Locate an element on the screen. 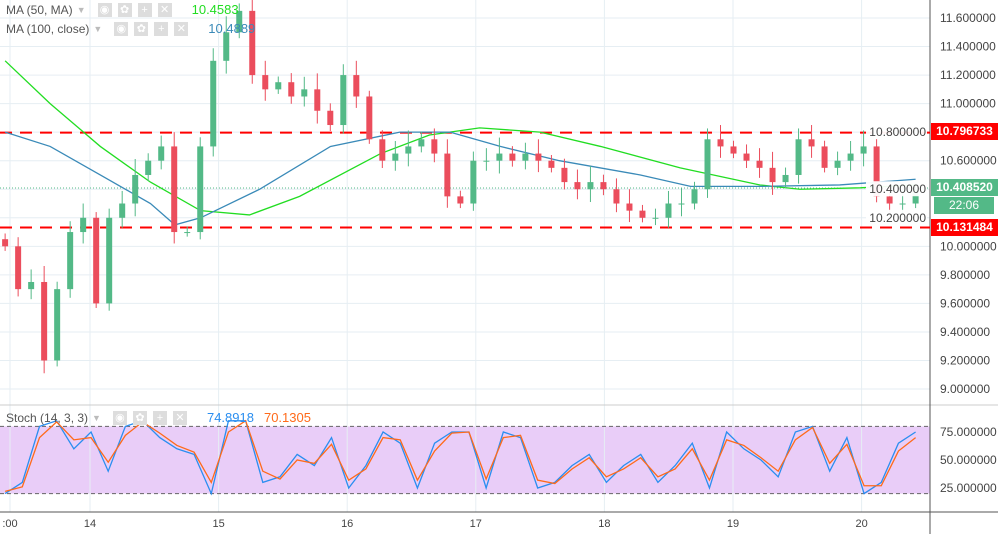 The width and height of the screenshot is (998, 534). x-tick-label: 20 is located at coordinates (861, 524).